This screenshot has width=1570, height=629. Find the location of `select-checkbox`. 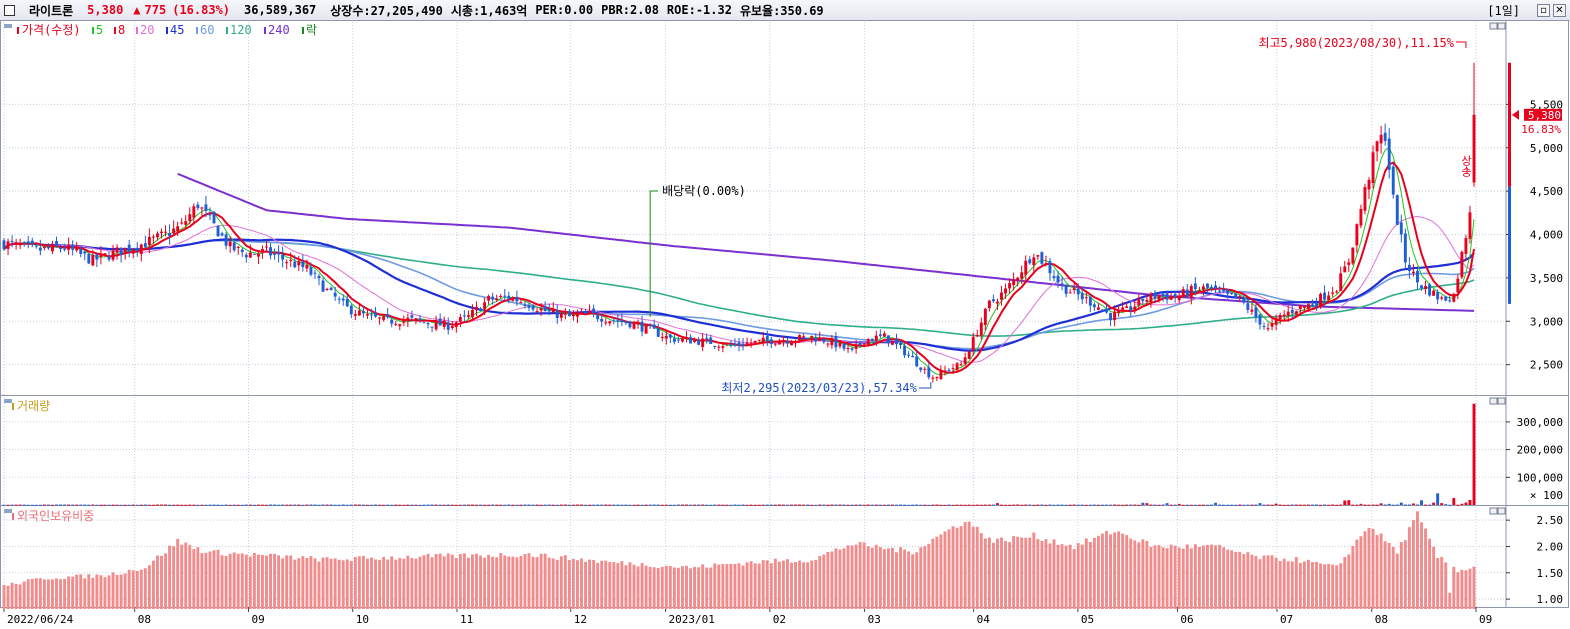

select-checkbox is located at coordinates (9, 10).